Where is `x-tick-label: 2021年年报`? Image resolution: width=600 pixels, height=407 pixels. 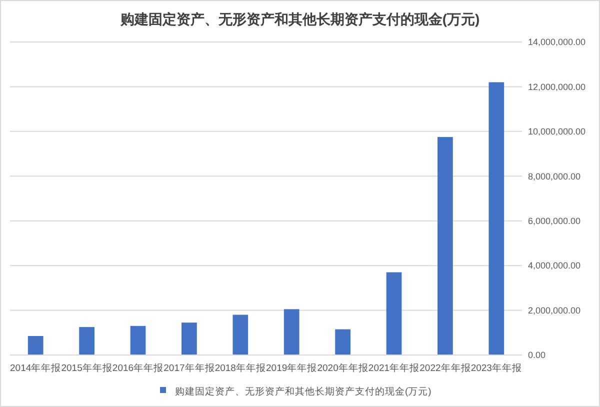 x-tick-label: 2021年年报 is located at coordinates (394, 368).